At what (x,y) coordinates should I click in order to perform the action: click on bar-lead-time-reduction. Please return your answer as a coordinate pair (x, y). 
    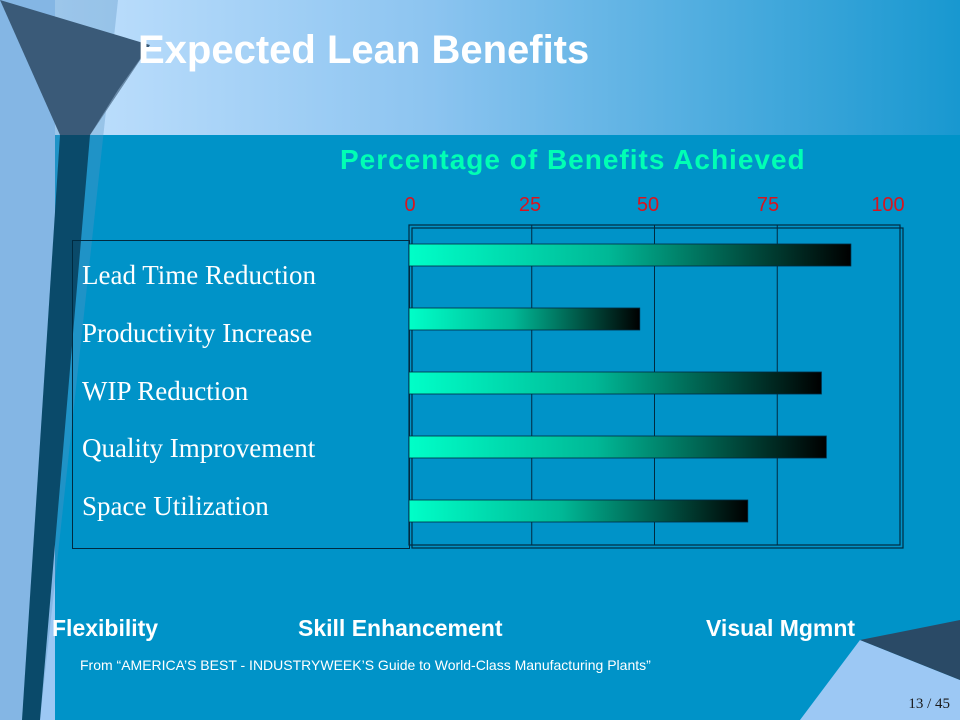
    Looking at the image, I should click on (630, 255).